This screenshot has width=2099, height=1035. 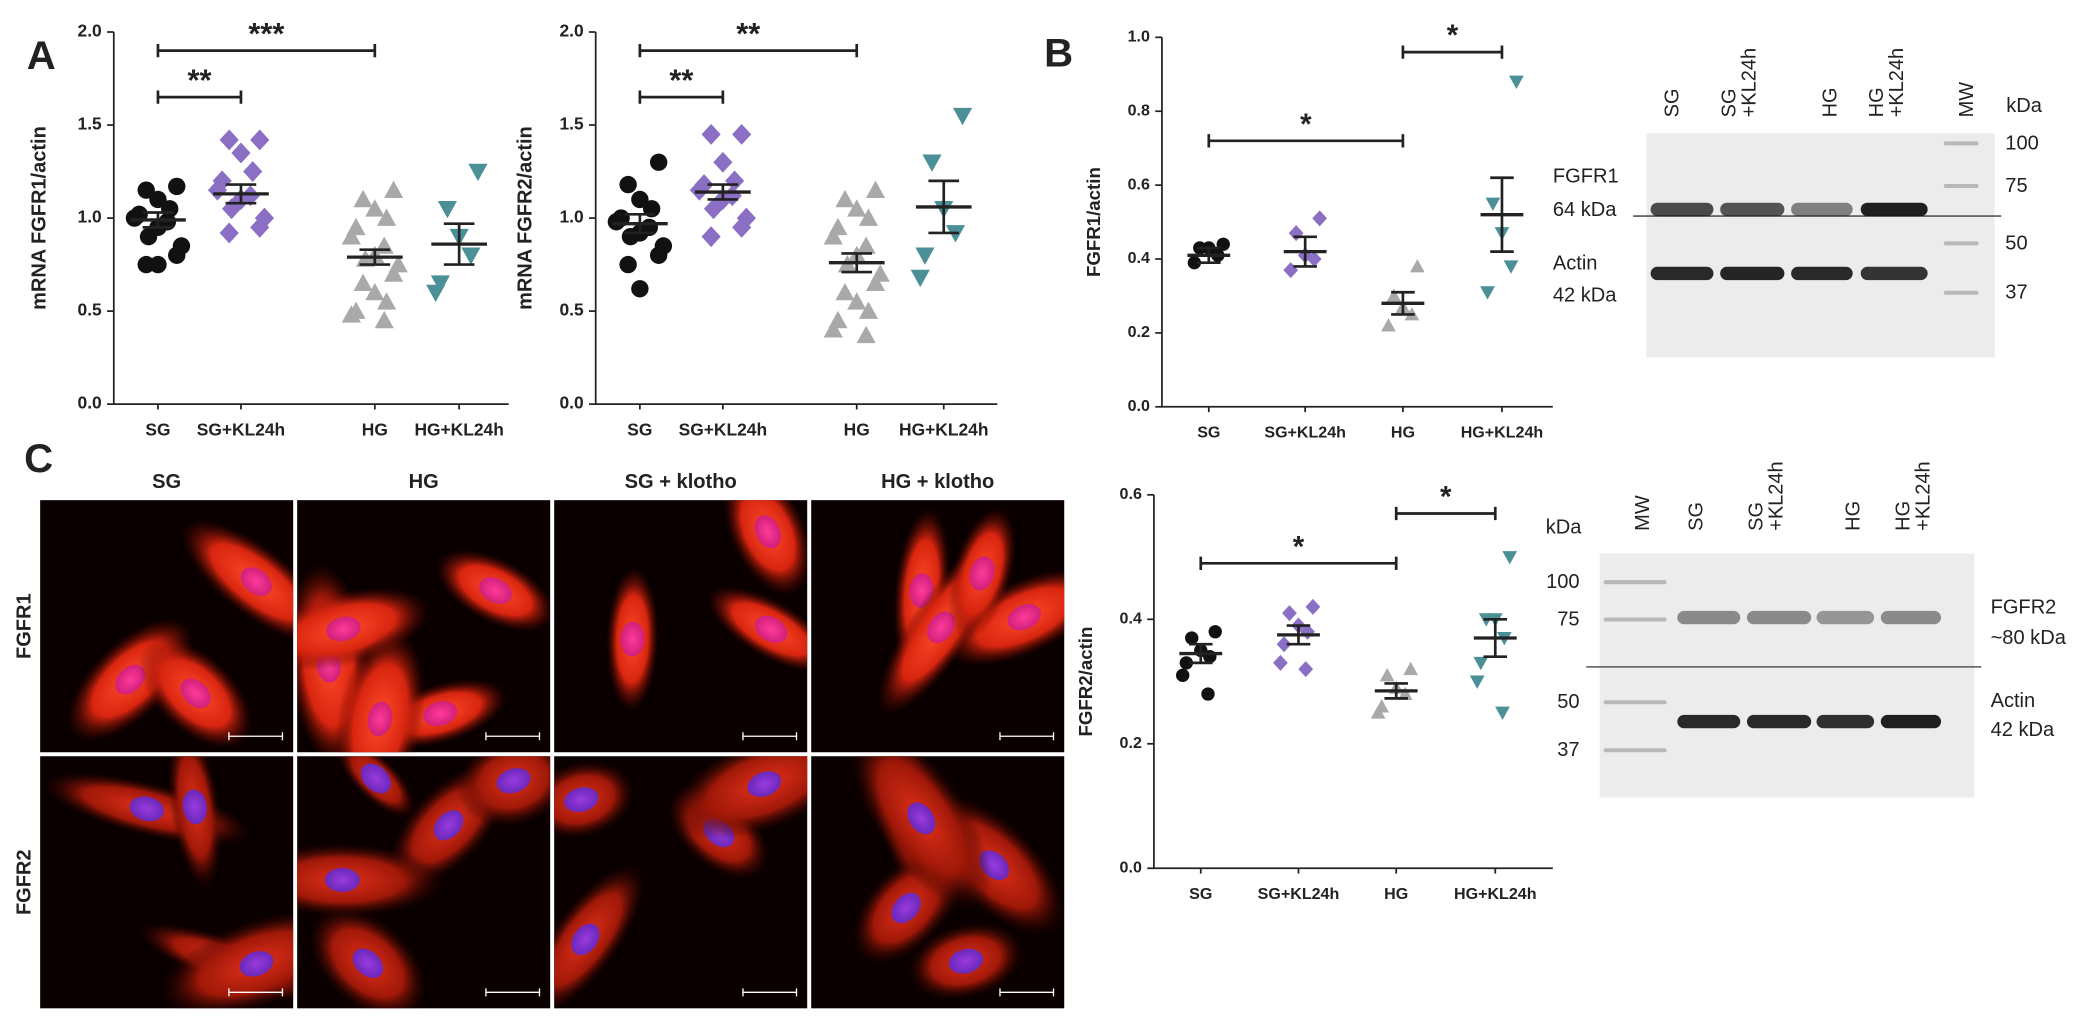 I want to click on x-tick-label: SG+KL24h, so click(x=1299, y=894).